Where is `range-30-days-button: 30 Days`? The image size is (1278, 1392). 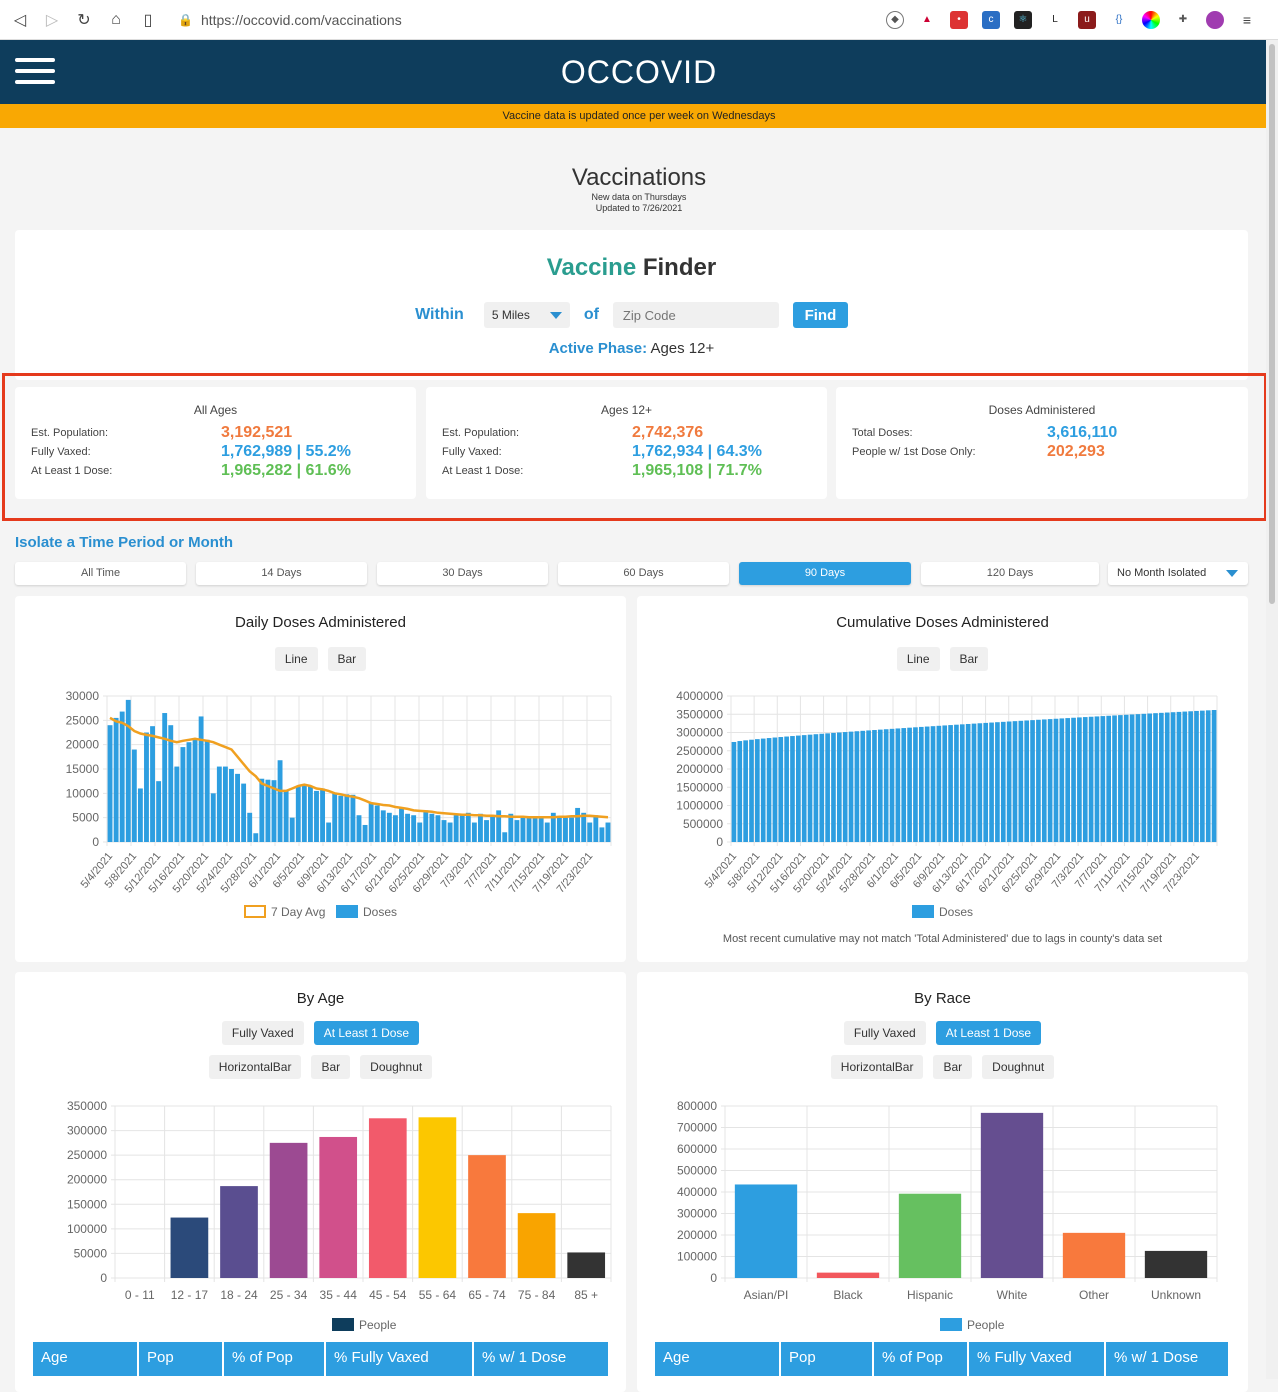 range-30-days-button: 30 Days is located at coordinates (462, 573).